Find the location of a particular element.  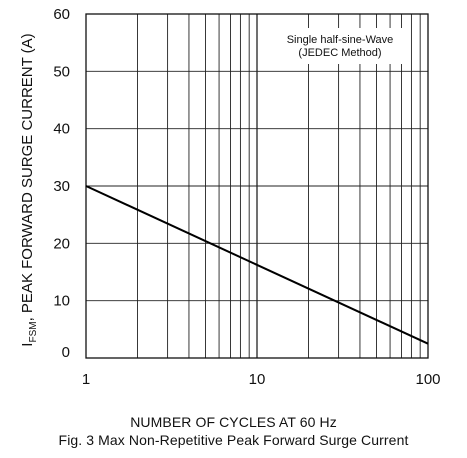

annotation-line-1: Single half-sine-Wave is located at coordinates (340, 40).